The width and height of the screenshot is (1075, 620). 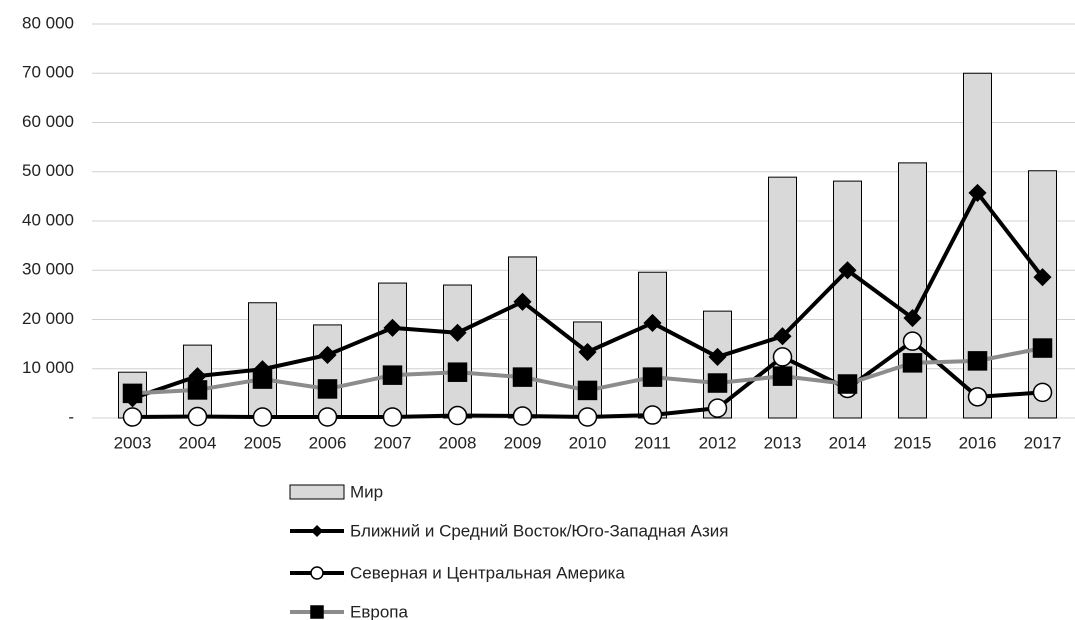 What do you see at coordinates (48, 72) in the screenshot?
I see `y-tick-label: 70 000` at bounding box center [48, 72].